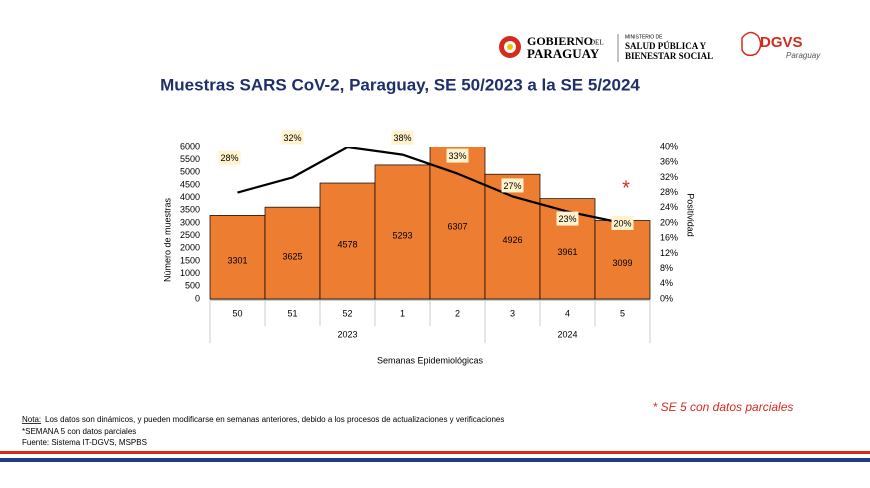  What do you see at coordinates (567, 334) in the screenshot?
I see `group-label: 2024` at bounding box center [567, 334].